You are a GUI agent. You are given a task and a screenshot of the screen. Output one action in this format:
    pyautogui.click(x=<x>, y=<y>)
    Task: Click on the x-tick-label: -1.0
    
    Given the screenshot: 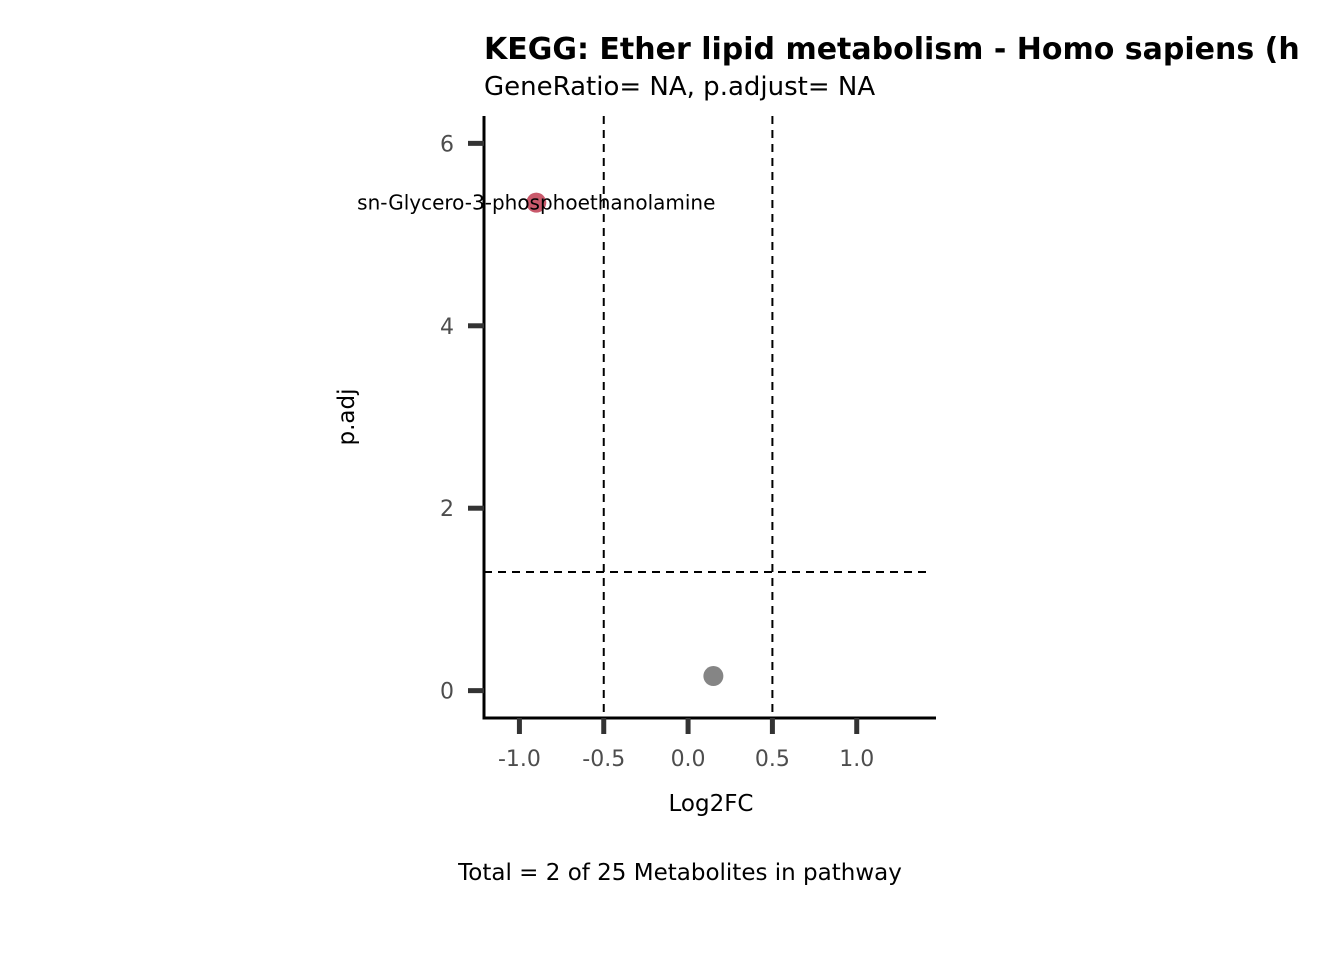 What is the action you would take?
    pyautogui.click(x=519, y=759)
    